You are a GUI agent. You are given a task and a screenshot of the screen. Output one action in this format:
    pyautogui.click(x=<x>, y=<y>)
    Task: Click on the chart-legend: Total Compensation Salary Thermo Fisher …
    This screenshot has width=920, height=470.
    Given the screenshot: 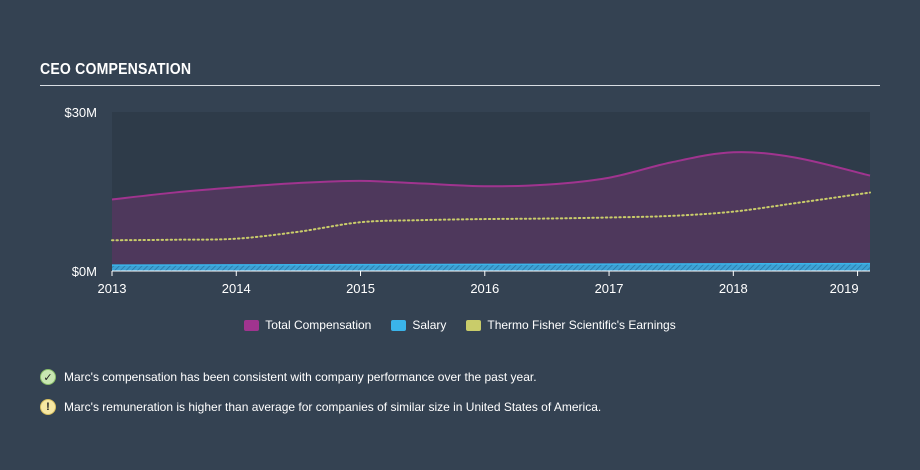 What is the action you would take?
    pyautogui.click(x=460, y=325)
    